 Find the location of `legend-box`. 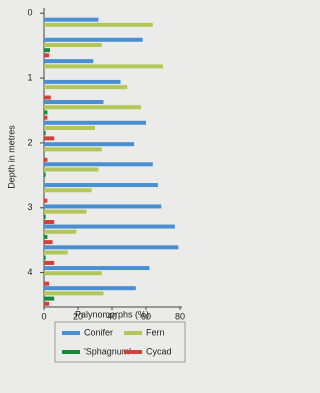

legend-box is located at coordinates (120, 342).